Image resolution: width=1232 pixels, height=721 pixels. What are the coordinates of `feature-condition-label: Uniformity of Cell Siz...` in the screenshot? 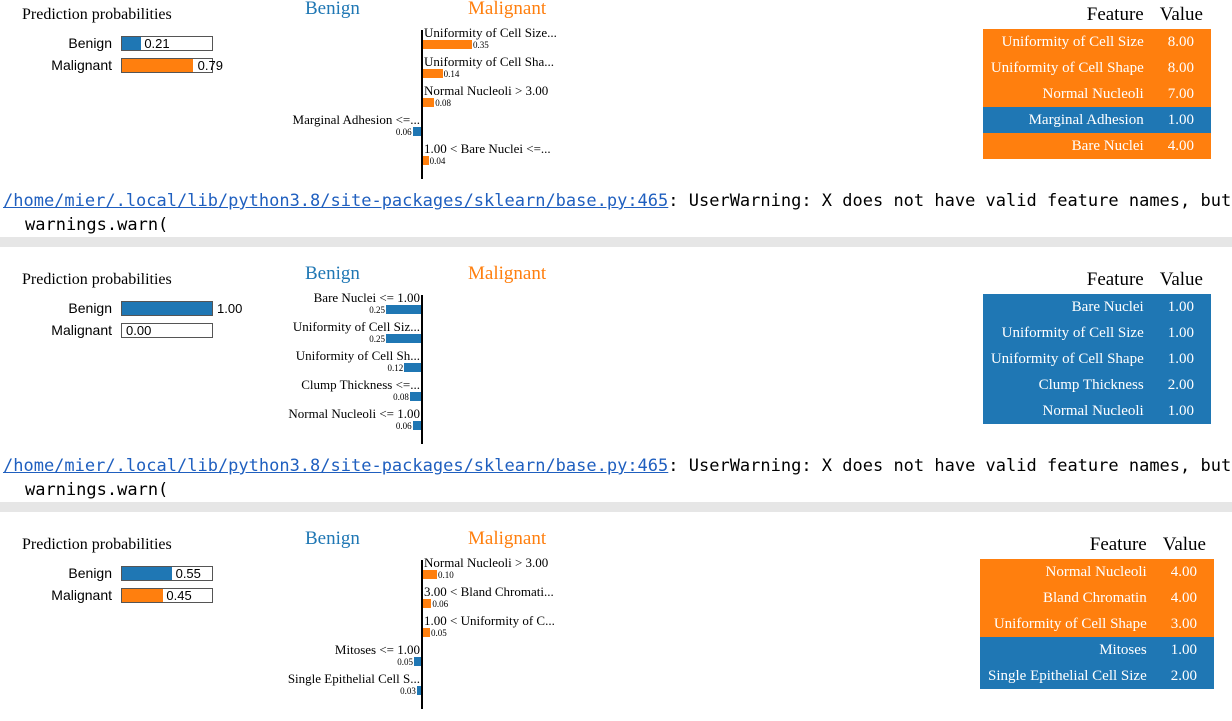 It's located at (356, 326).